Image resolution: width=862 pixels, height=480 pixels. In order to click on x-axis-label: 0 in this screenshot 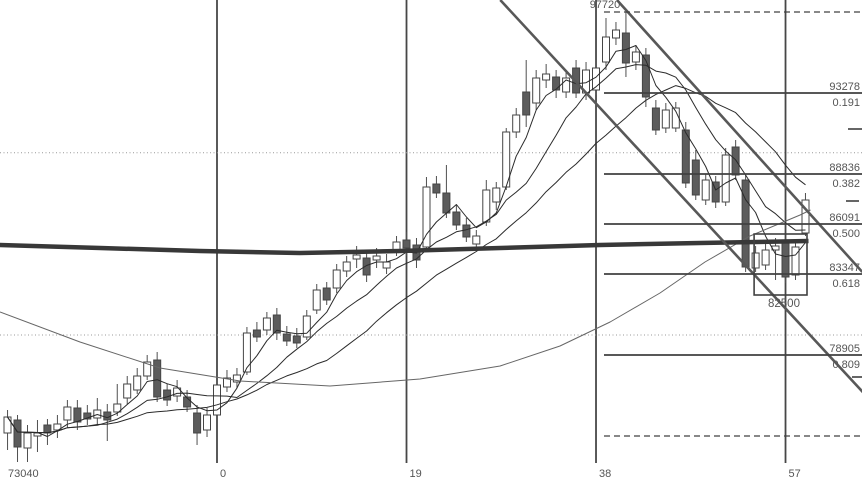, I will do `click(223, 474)`.